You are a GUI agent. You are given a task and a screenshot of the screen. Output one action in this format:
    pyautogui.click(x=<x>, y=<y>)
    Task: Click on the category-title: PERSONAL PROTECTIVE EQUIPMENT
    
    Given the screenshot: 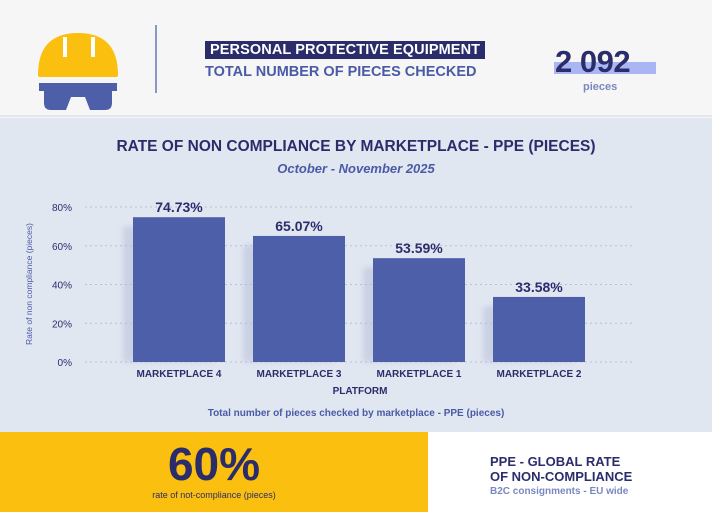 What is the action you would take?
    pyautogui.click(x=345, y=50)
    